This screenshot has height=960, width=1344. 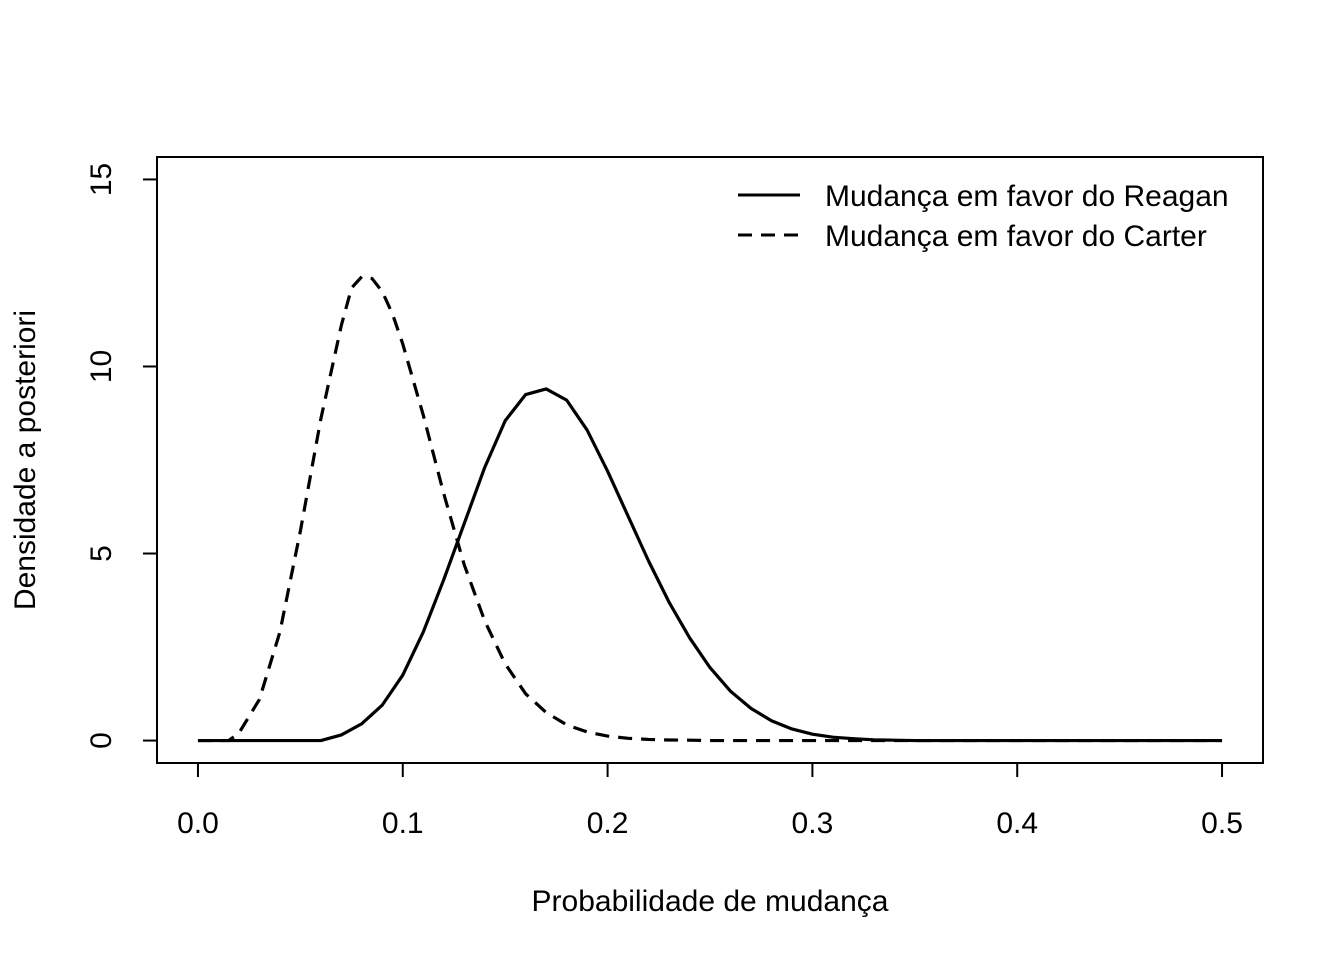 What do you see at coordinates (1222, 823) in the screenshot?
I see `x-tick-label: 0.5` at bounding box center [1222, 823].